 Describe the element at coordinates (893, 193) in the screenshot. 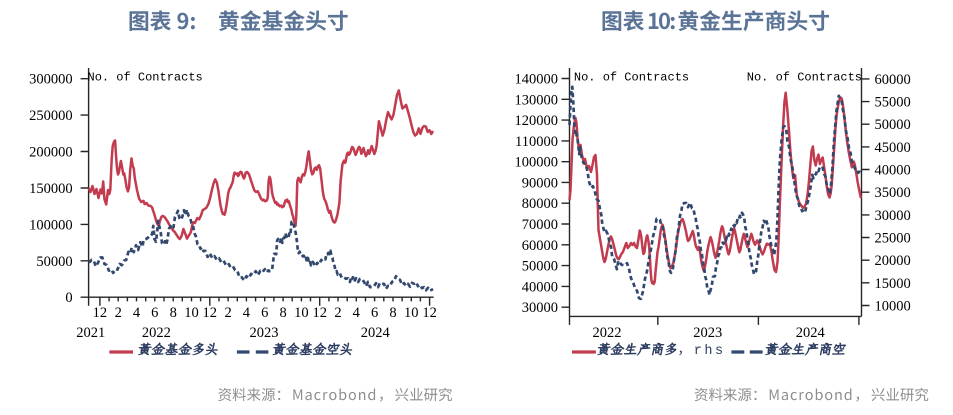

I see `svg-text: 35000` at that location.